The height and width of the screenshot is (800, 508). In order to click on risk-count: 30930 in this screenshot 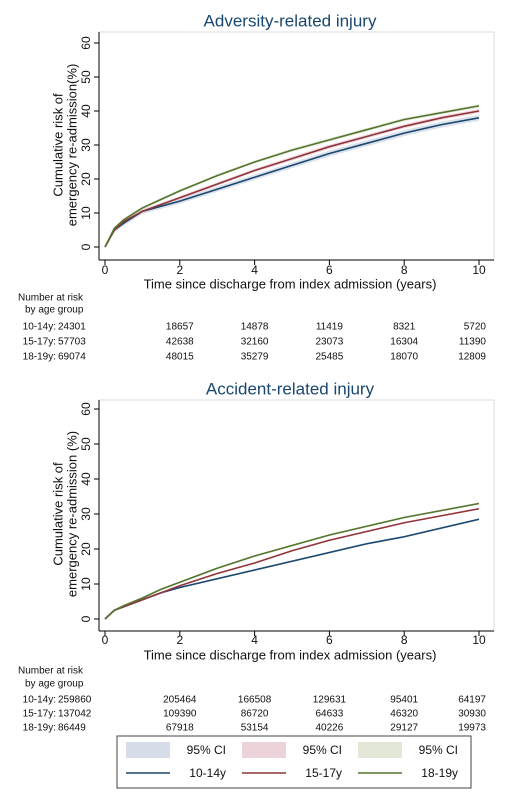, I will do `click(472, 714)`.